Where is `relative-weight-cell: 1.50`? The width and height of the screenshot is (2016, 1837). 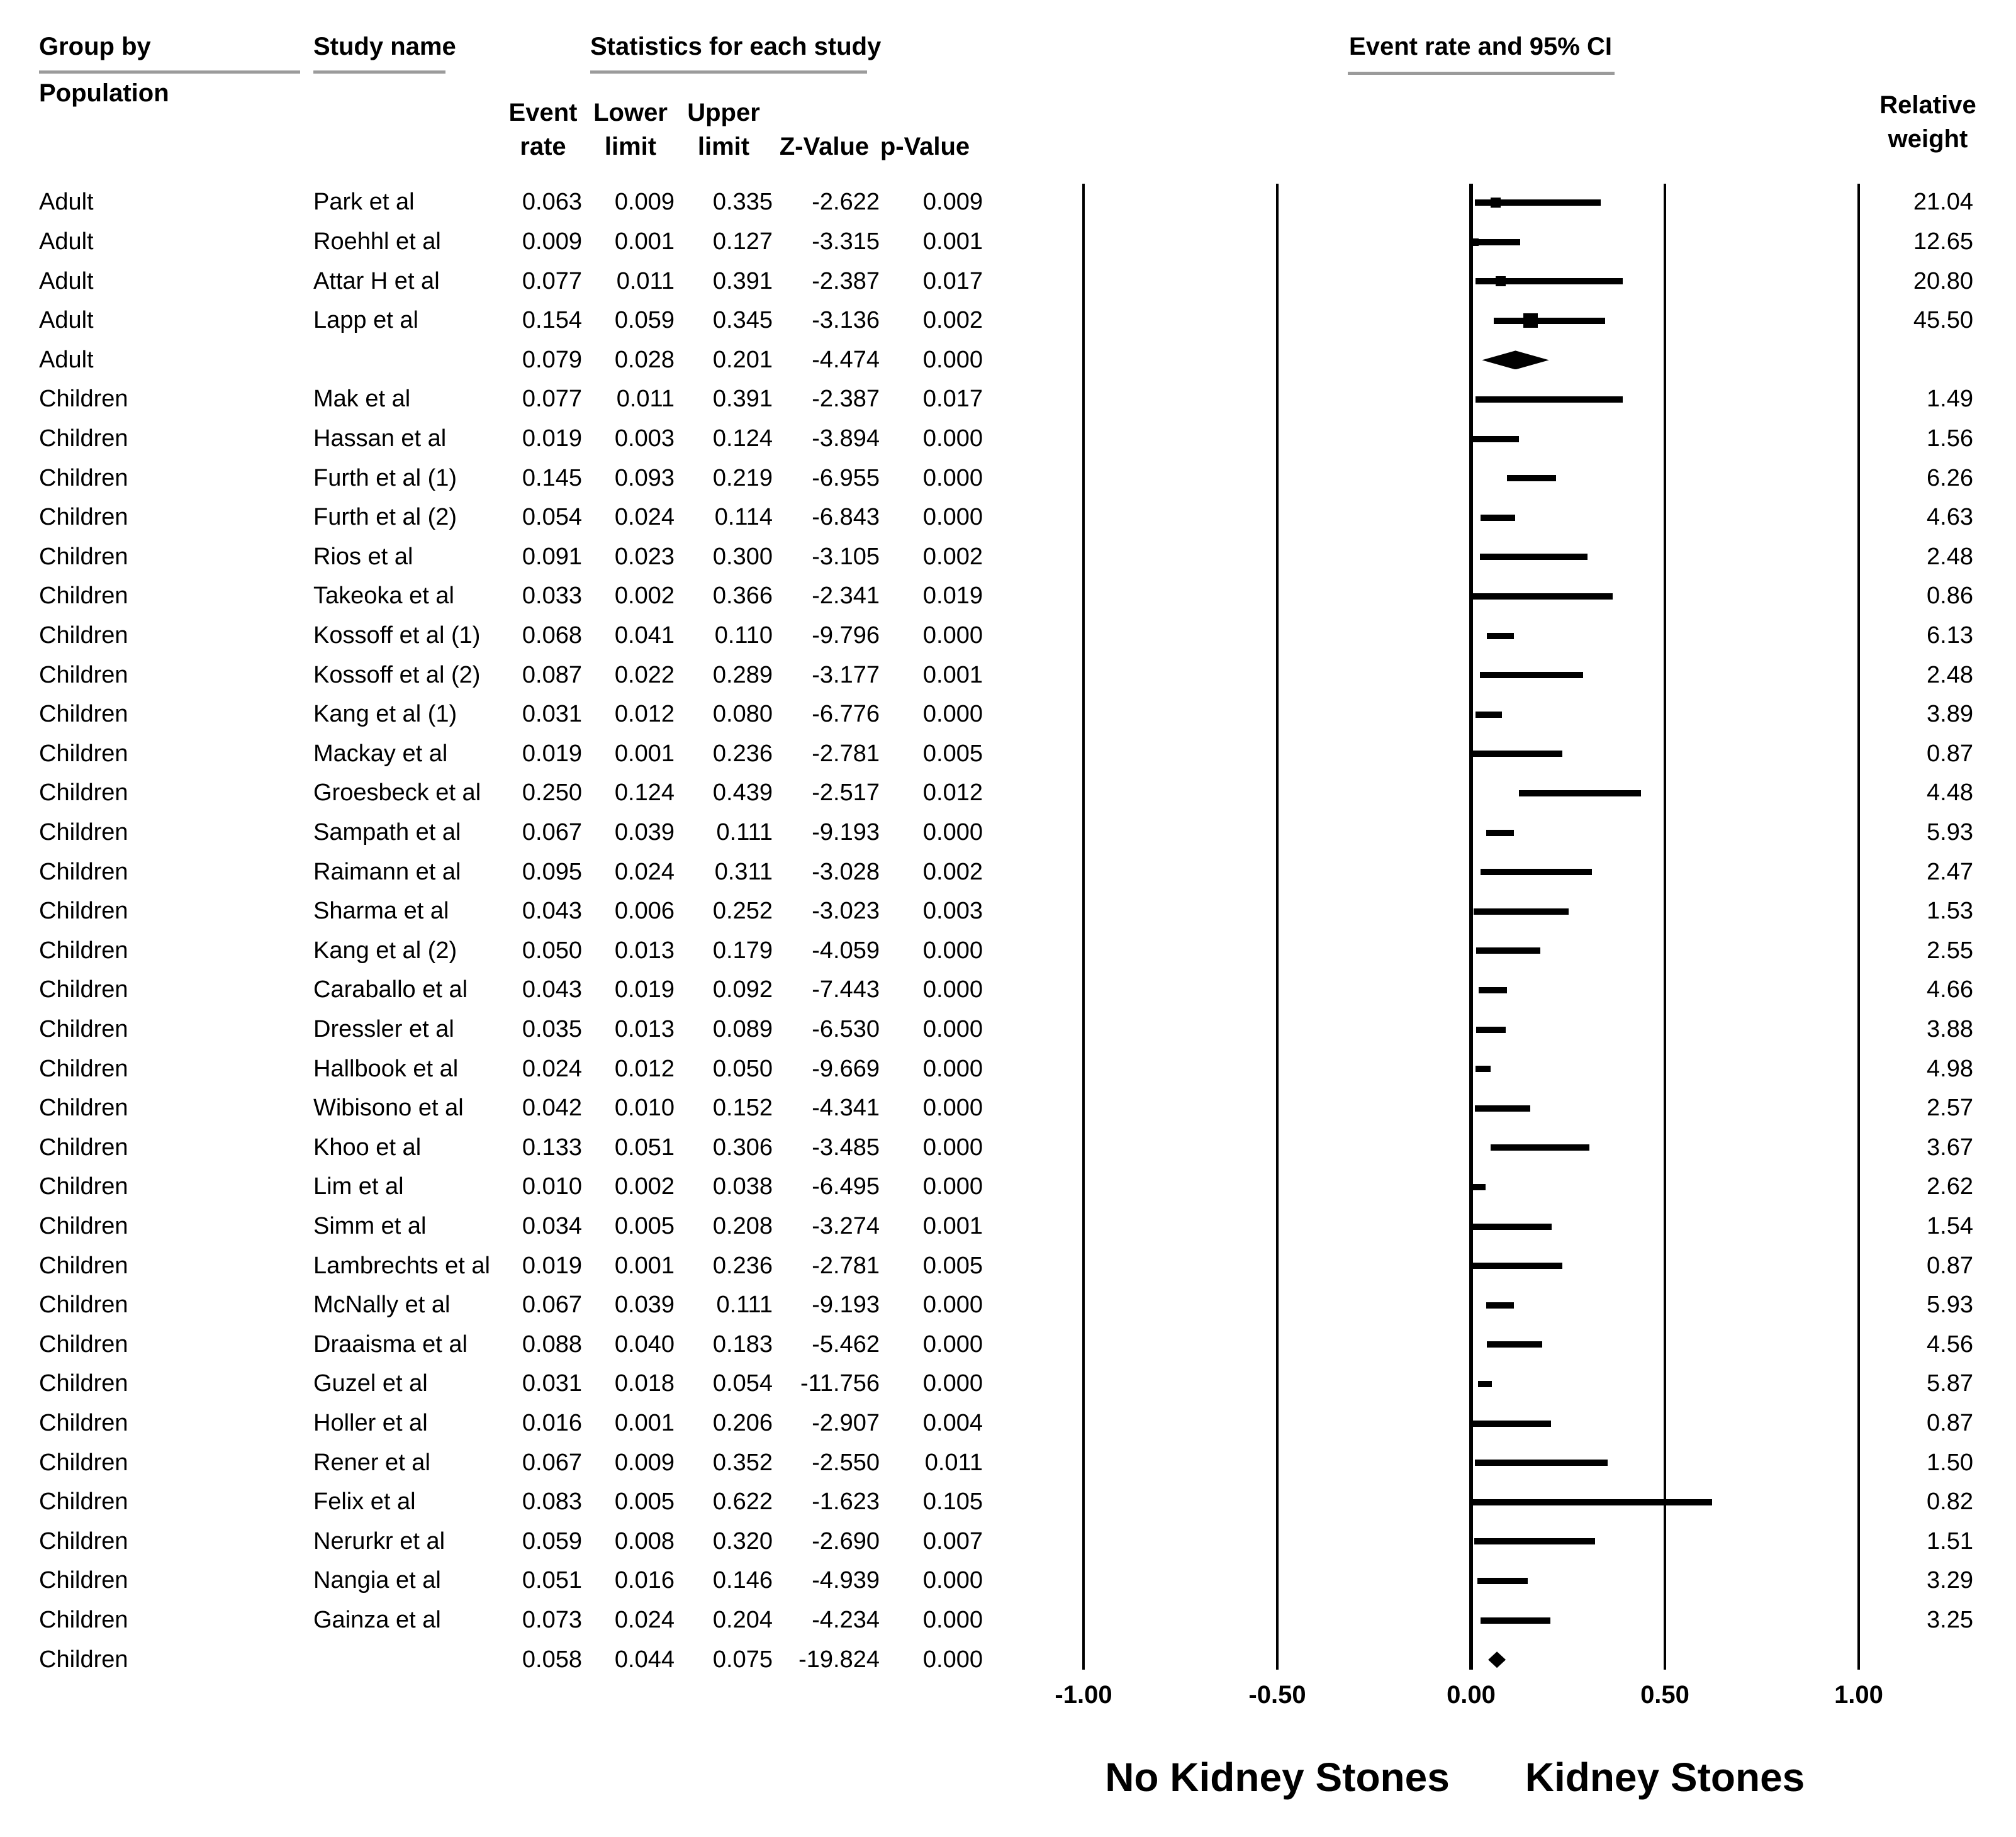 relative-weight-cell: 1.50 is located at coordinates (1950, 1462).